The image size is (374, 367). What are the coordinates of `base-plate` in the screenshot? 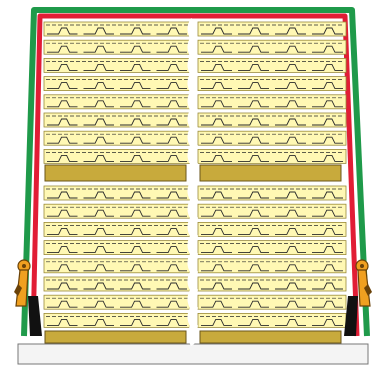 It's located at (193, 354).